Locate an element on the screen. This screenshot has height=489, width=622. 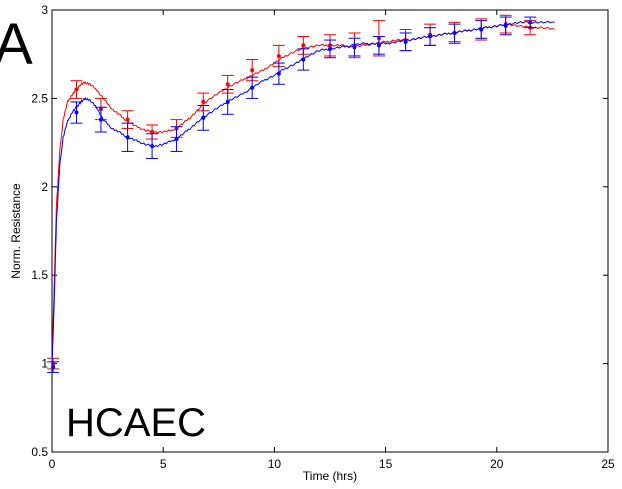
x-axis-label: Time (hrs) is located at coordinates (330, 476).